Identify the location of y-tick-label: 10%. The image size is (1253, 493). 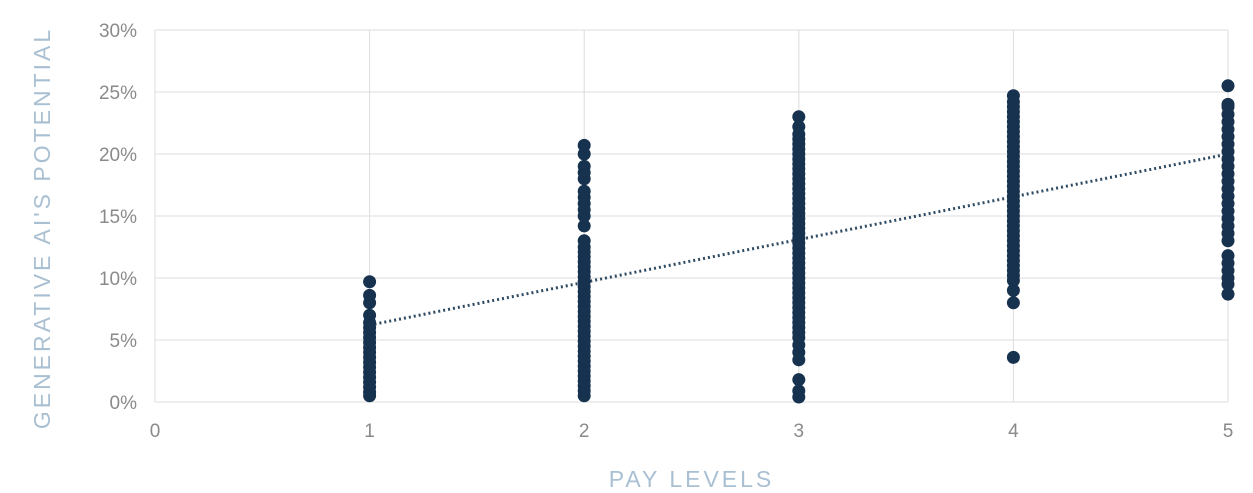
(118, 279).